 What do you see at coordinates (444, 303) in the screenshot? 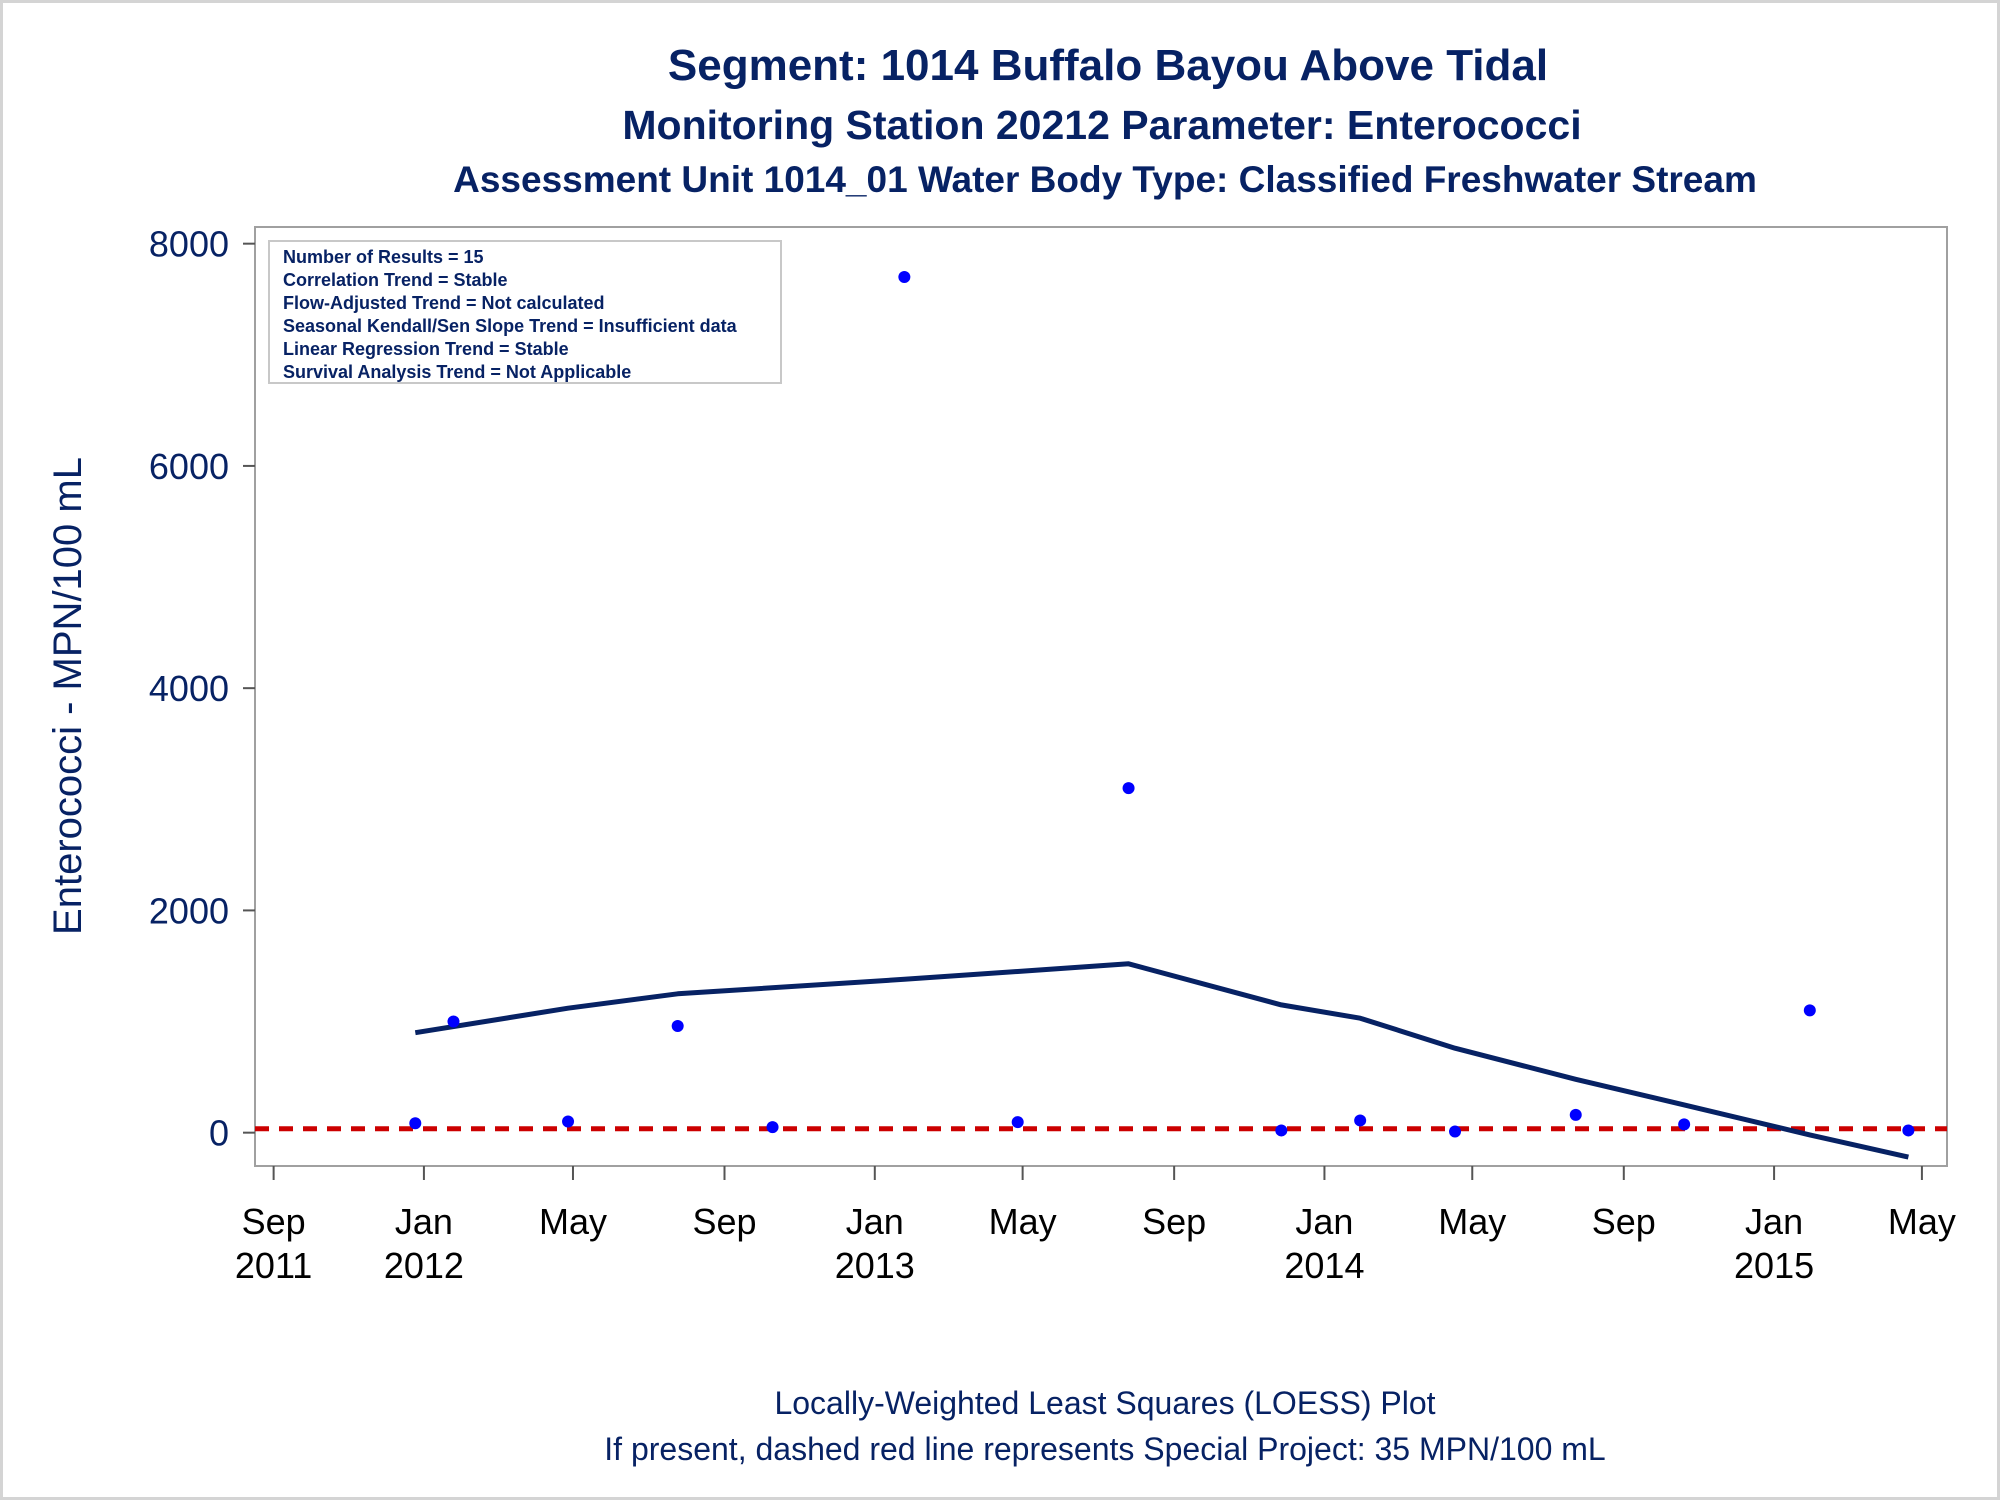
I see `stats-line: Flow-Adjusted Trend = Not calculated` at bounding box center [444, 303].